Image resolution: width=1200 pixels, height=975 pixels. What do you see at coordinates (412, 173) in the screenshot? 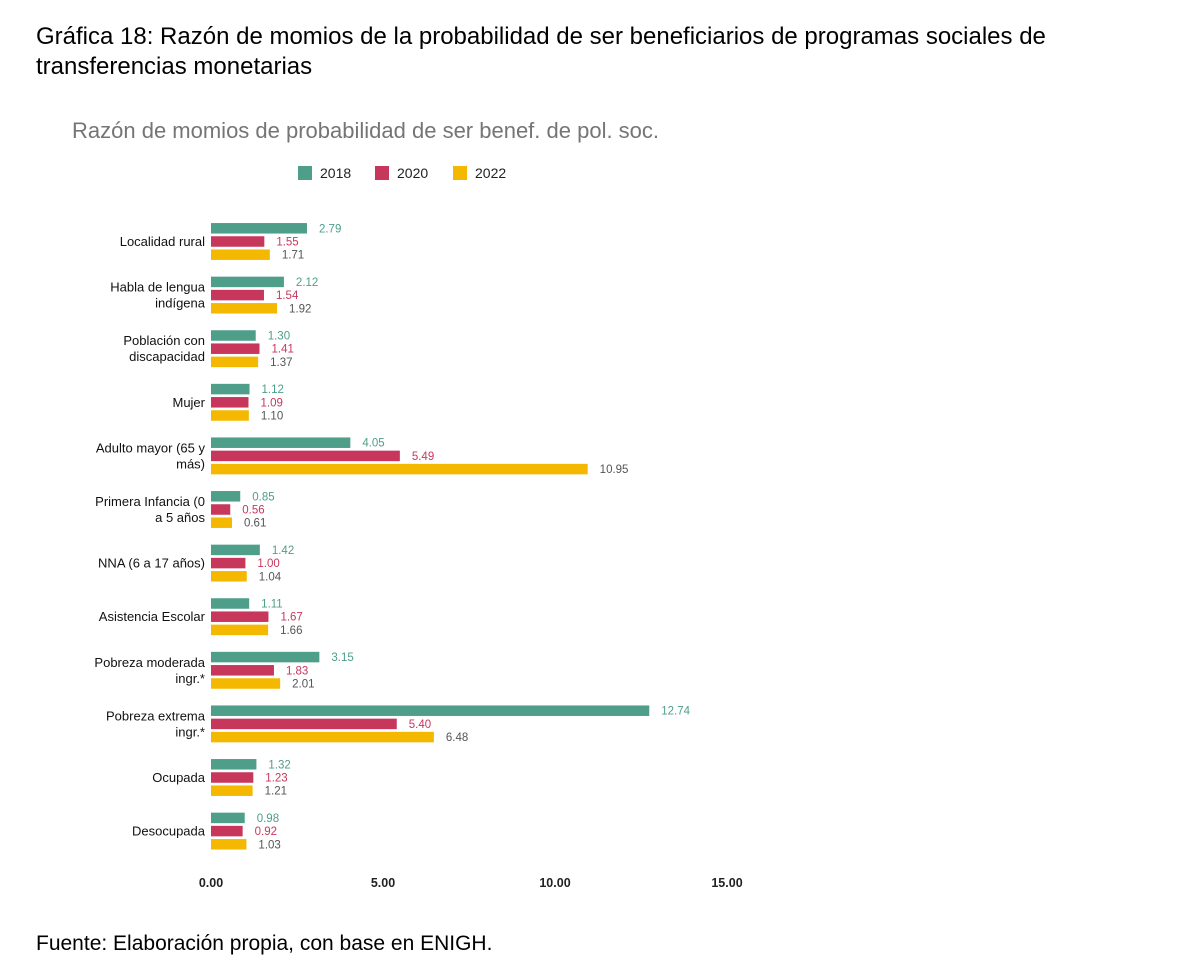
I see `legend-label-2020: 2020` at bounding box center [412, 173].